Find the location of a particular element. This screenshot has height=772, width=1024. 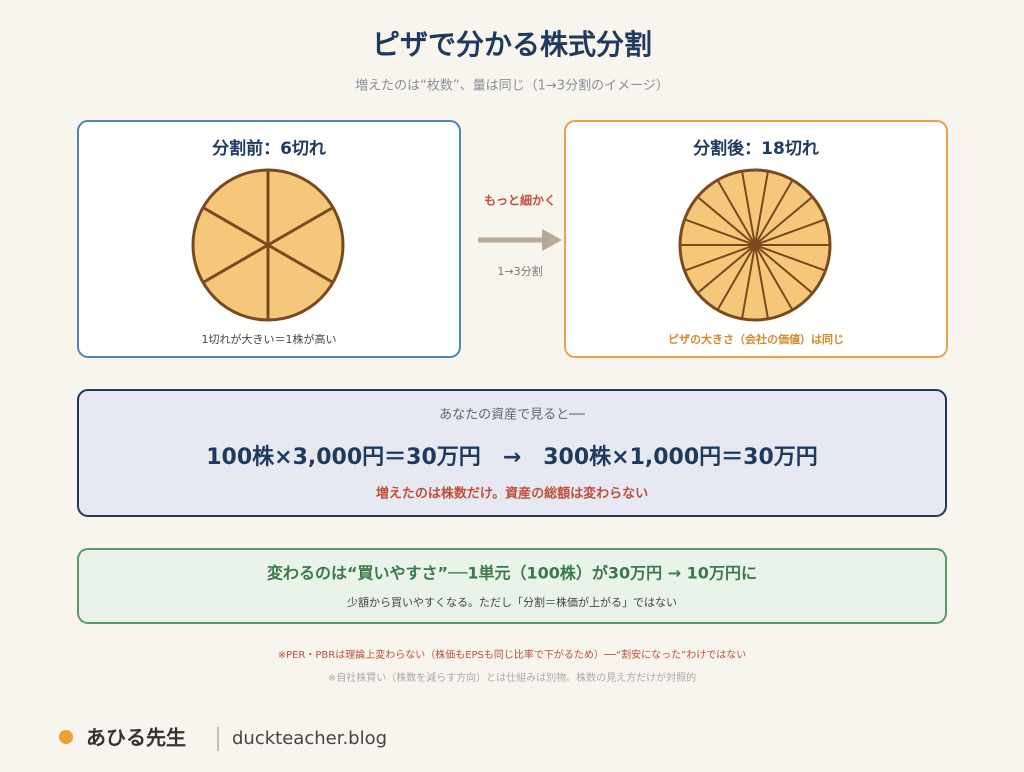

middle-ratio: 1→3分割 is located at coordinates (519, 271).